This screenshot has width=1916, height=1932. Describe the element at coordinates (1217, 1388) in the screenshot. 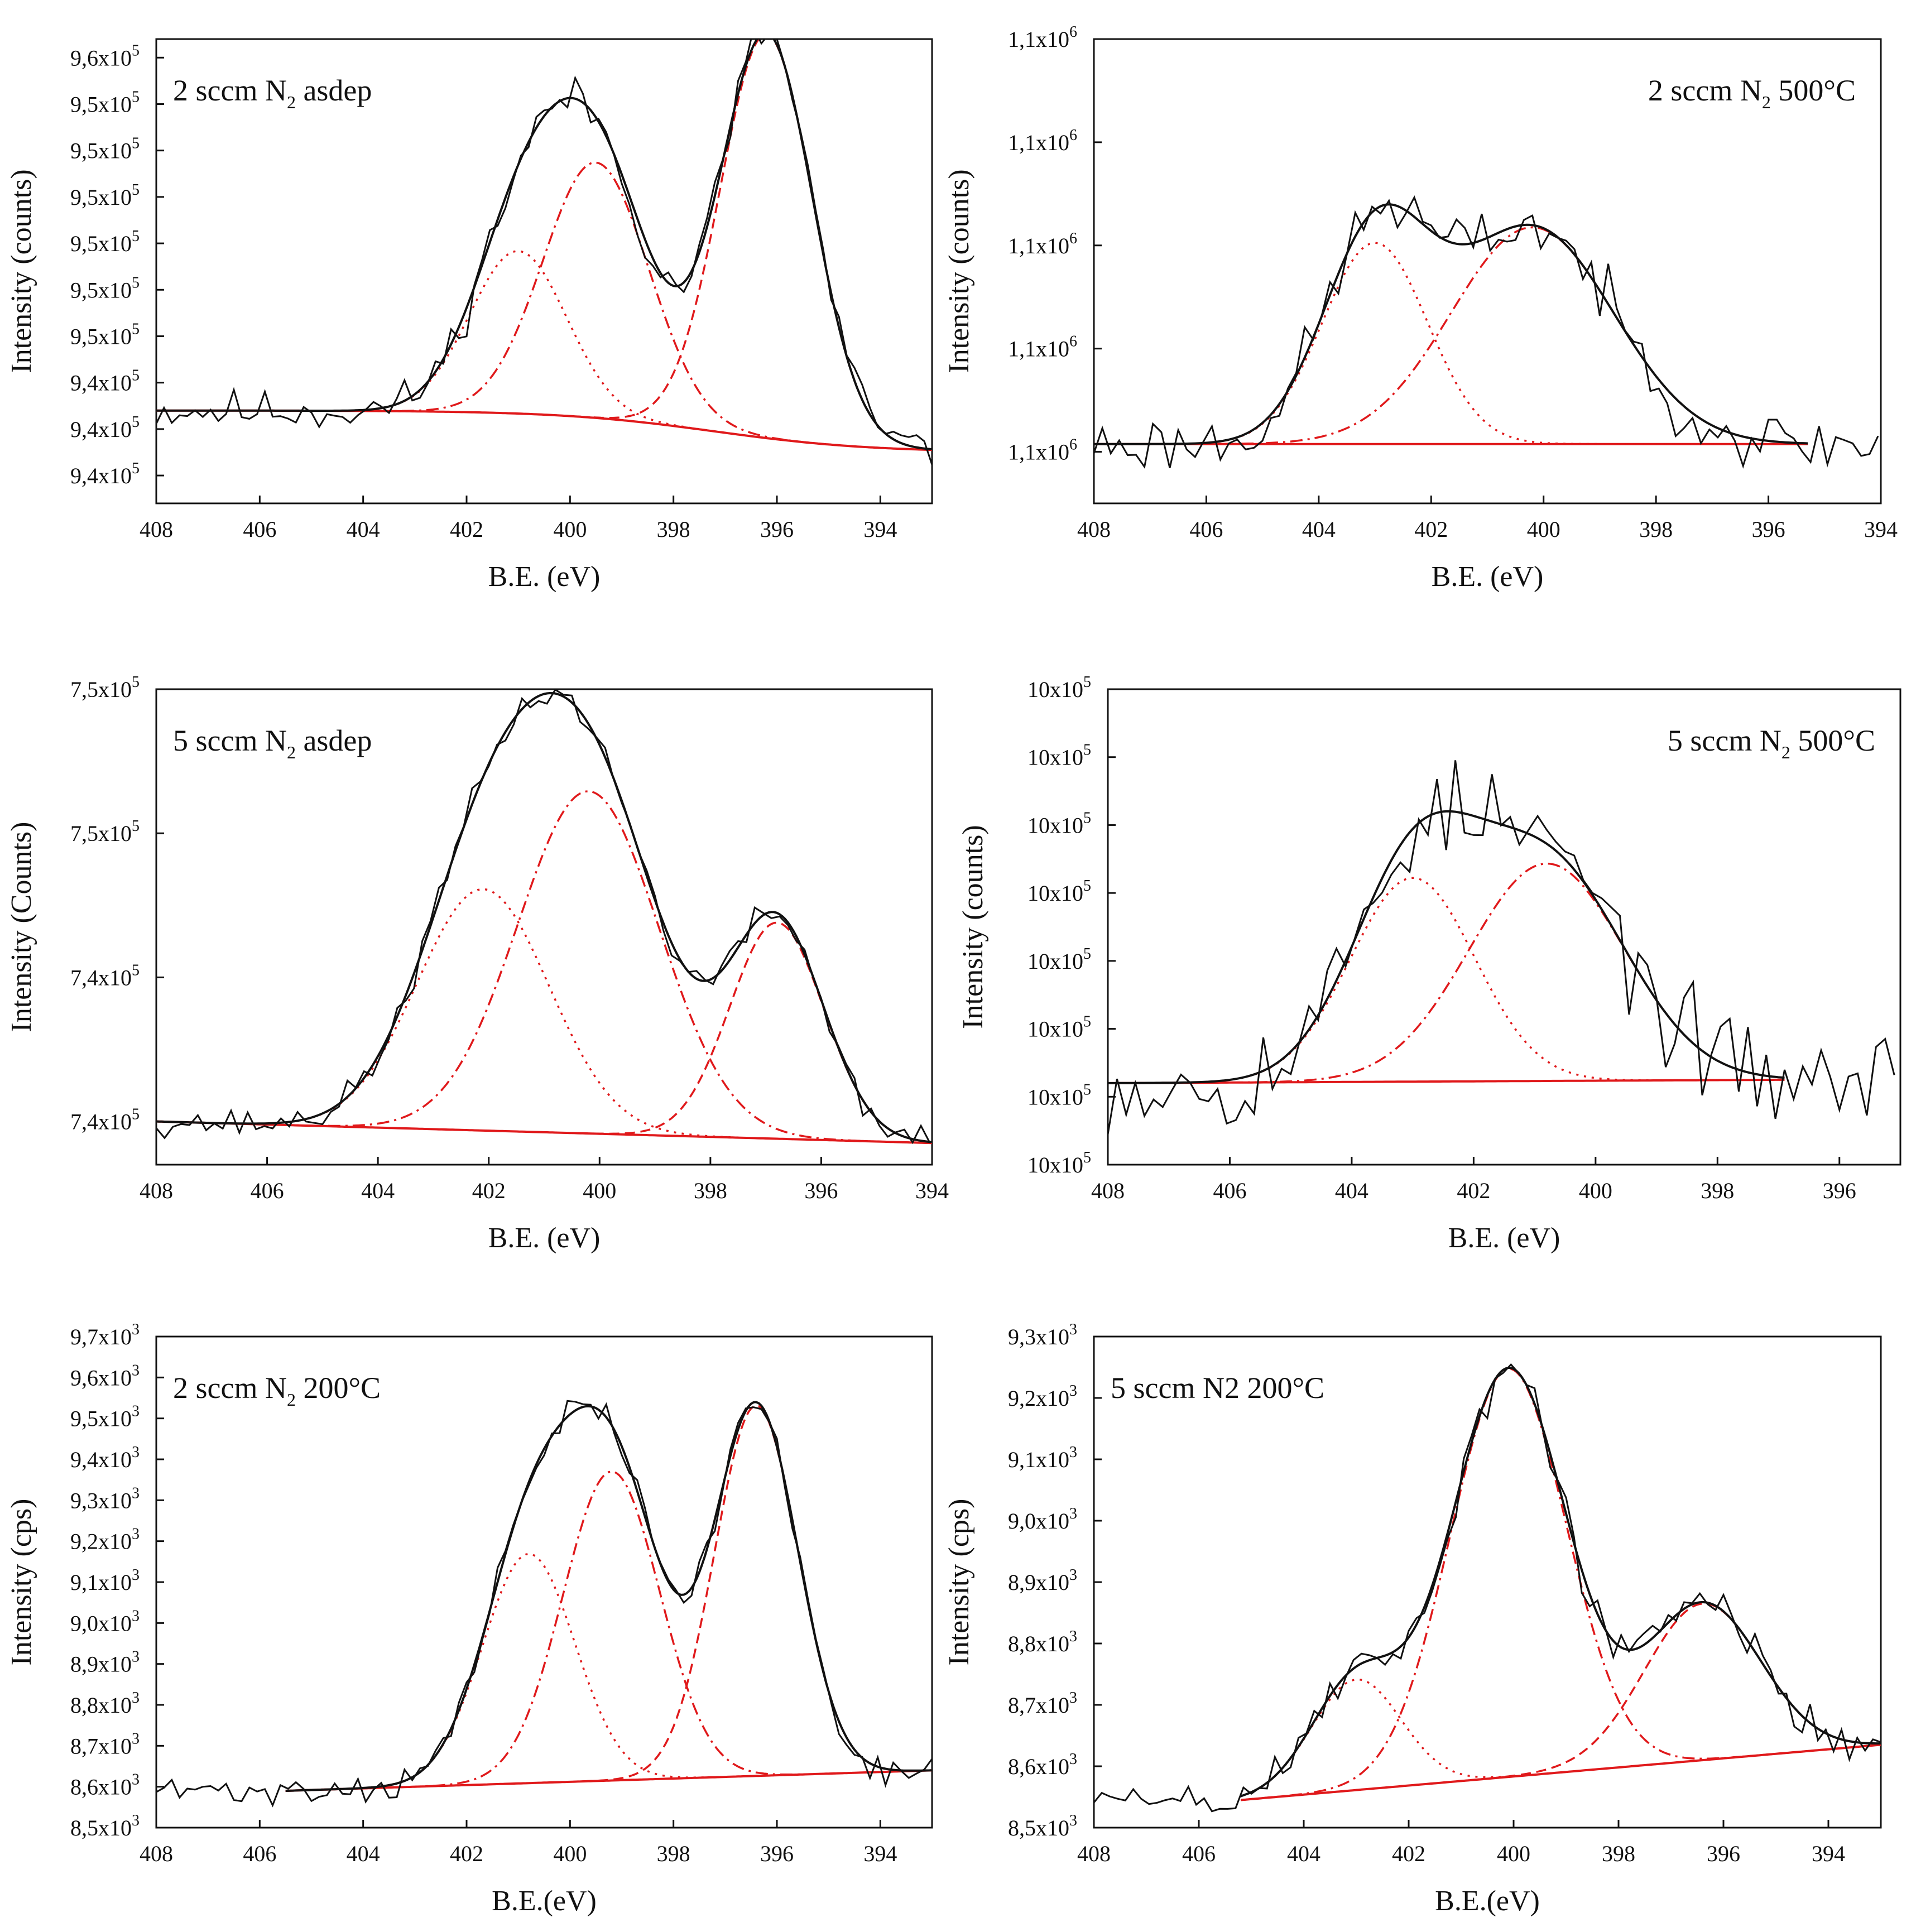

I see `panel-title: 5 sccm N2 200°C` at that location.